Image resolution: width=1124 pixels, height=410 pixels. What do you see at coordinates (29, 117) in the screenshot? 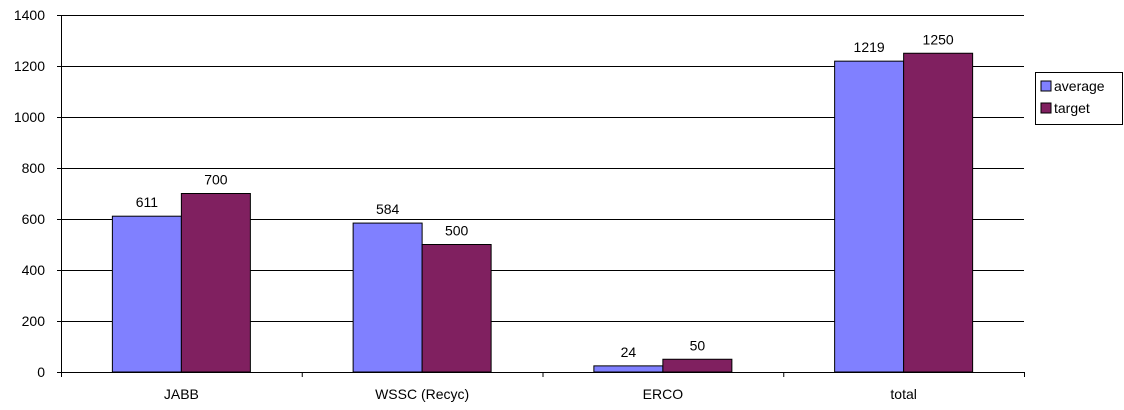
I see `y-tick-label: 1000` at bounding box center [29, 117].